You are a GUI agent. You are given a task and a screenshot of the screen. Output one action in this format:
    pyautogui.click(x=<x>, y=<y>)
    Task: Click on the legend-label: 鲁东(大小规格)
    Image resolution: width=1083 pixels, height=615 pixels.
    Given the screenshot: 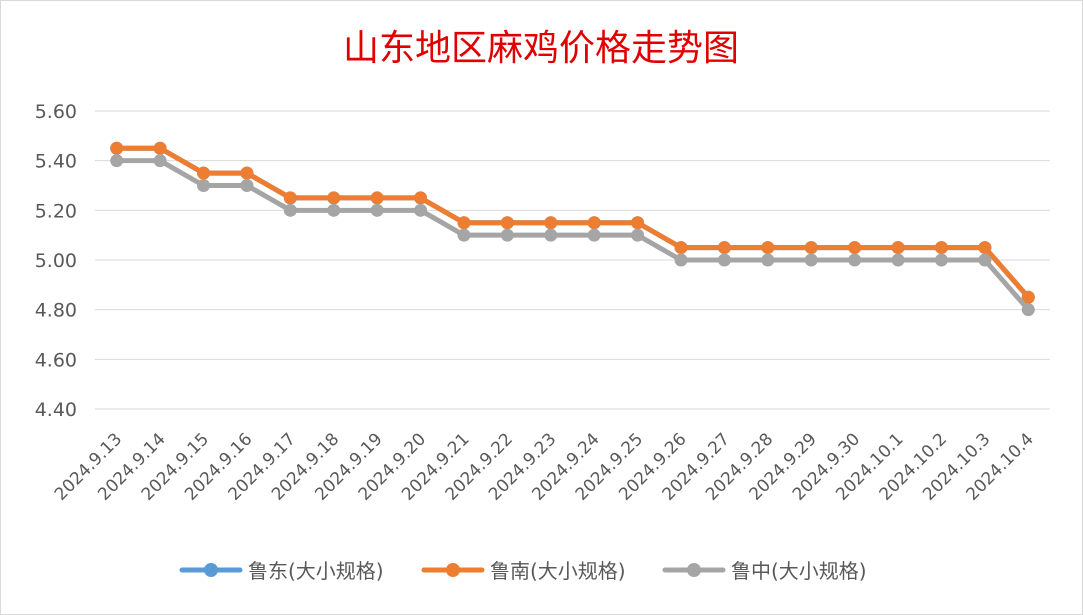 What is the action you would take?
    pyautogui.click(x=316, y=571)
    